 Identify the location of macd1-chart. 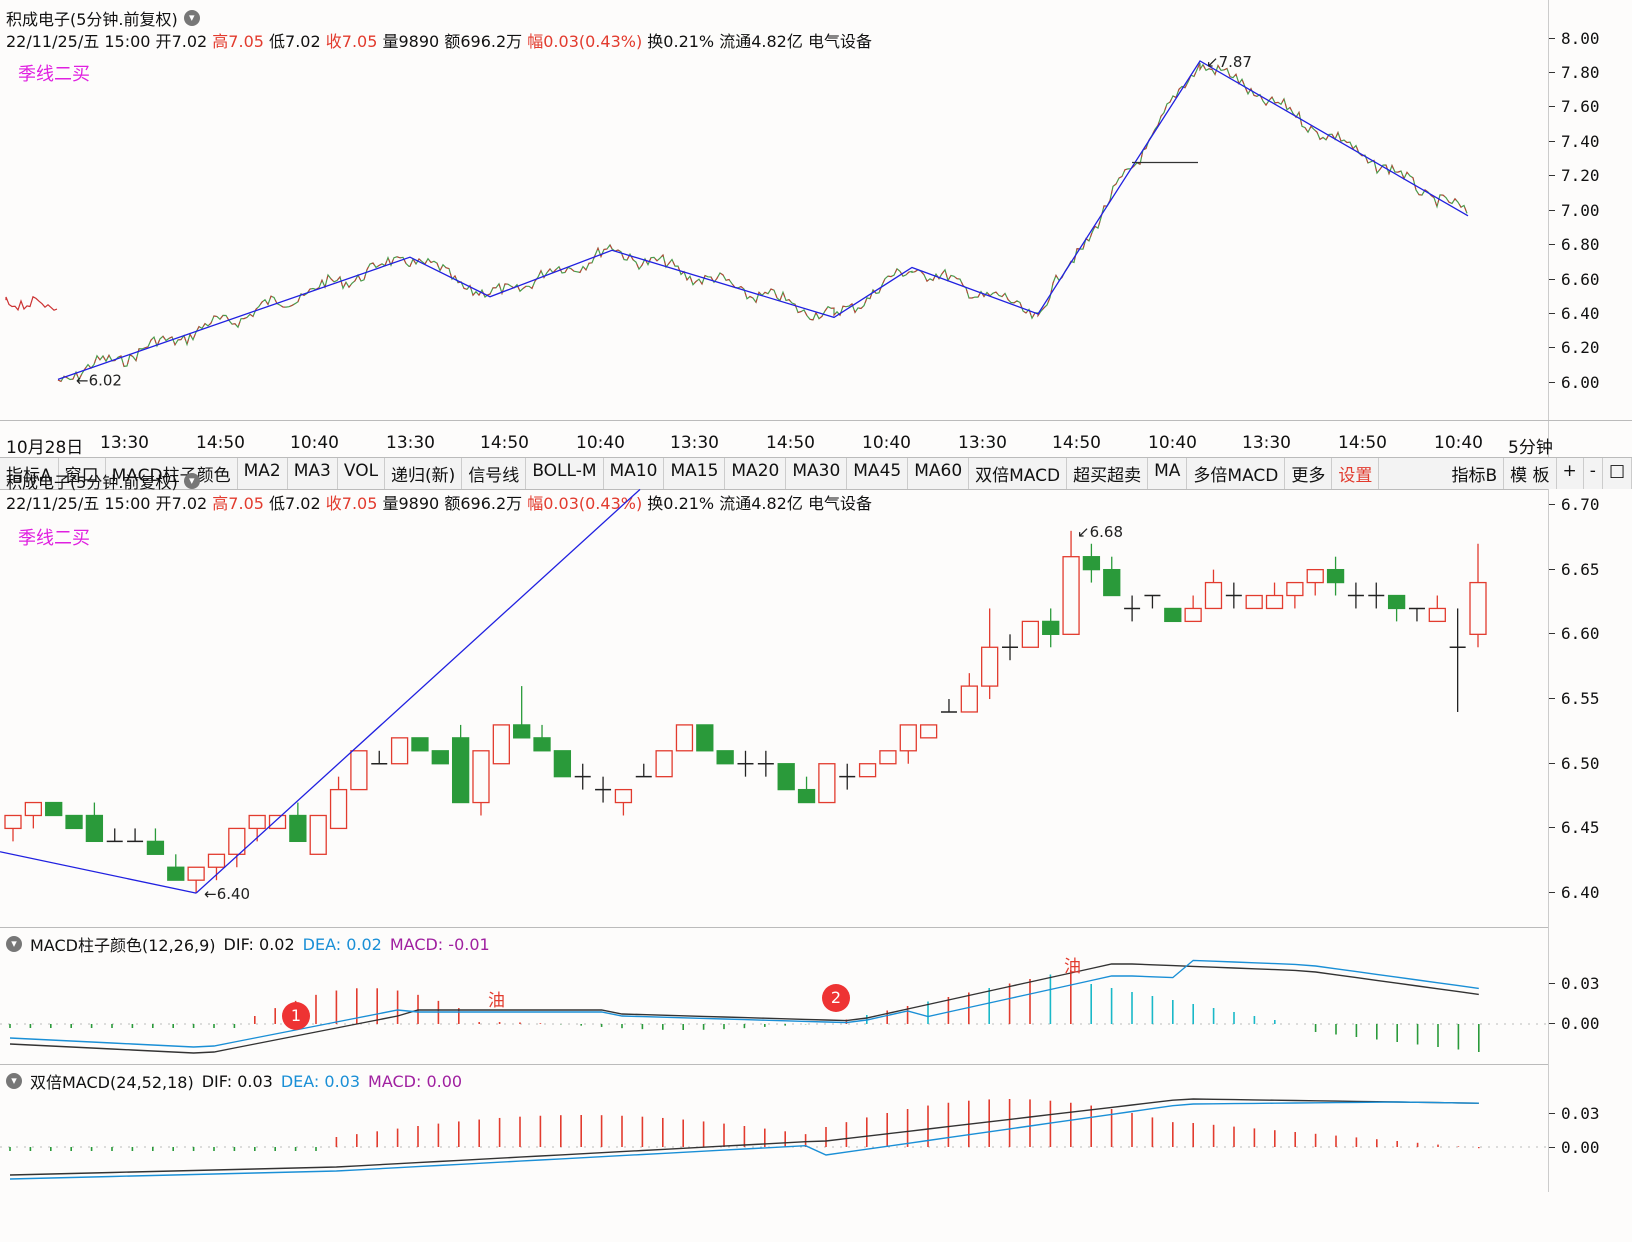
(774, 1008).